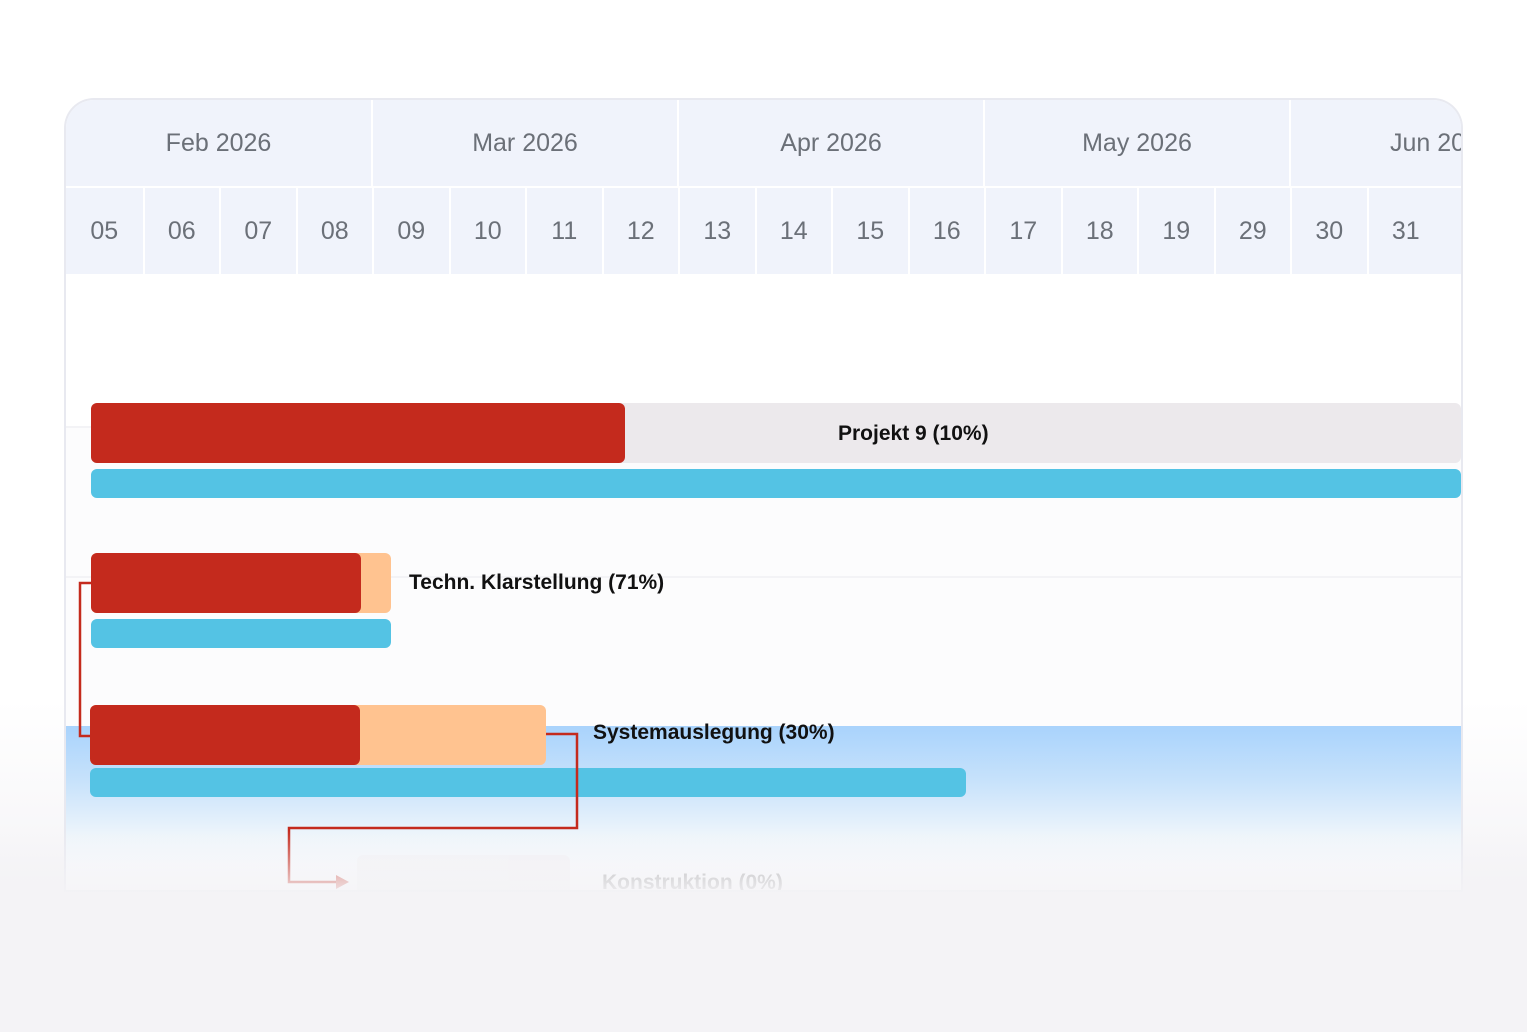  What do you see at coordinates (869, 231) in the screenshot?
I see `week-cell: 15` at bounding box center [869, 231].